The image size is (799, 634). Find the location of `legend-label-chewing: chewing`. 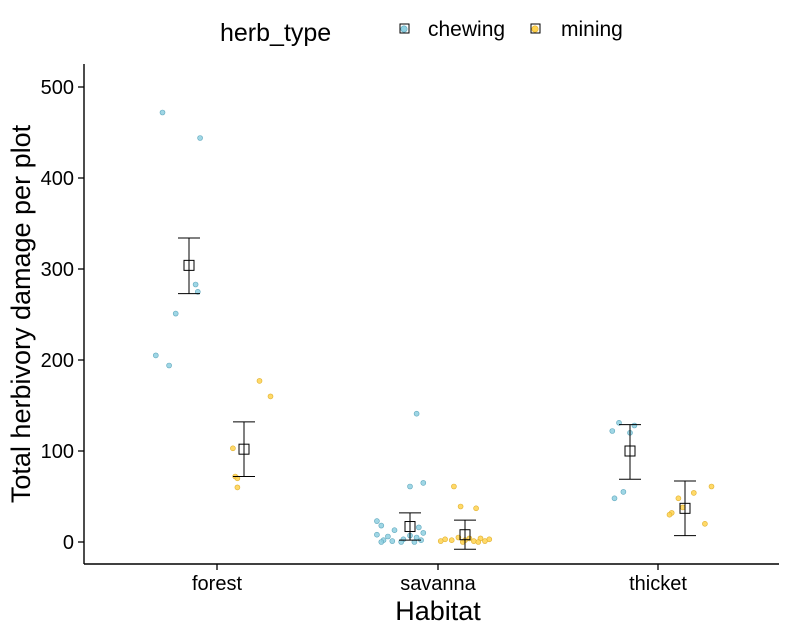

legend-label-chewing: chewing is located at coordinates (466, 29).